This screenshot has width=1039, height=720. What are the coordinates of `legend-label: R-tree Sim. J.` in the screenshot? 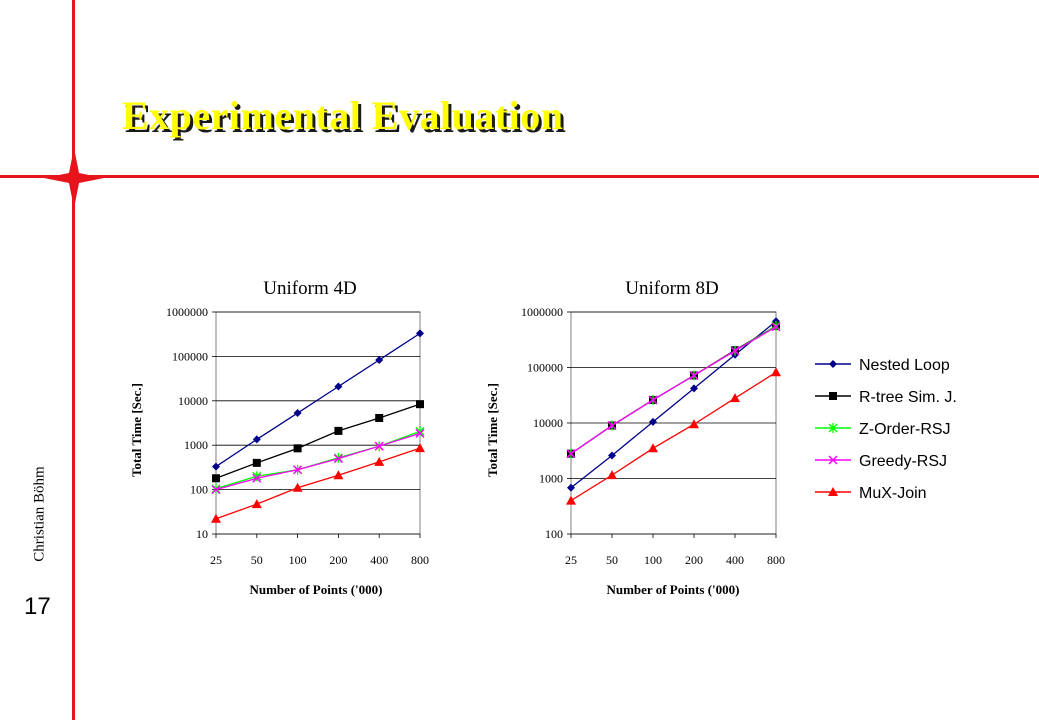 It's located at (908, 397).